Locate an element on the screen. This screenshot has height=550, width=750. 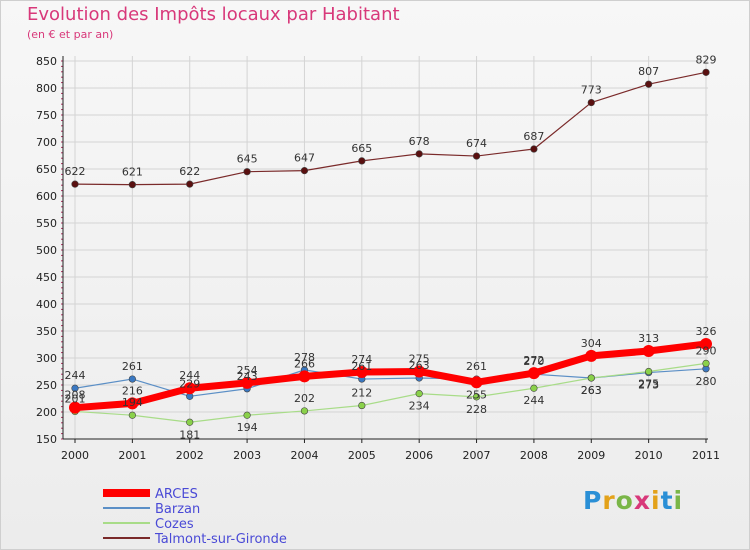
data-label-ARCES: 272 is located at coordinates (533, 360).